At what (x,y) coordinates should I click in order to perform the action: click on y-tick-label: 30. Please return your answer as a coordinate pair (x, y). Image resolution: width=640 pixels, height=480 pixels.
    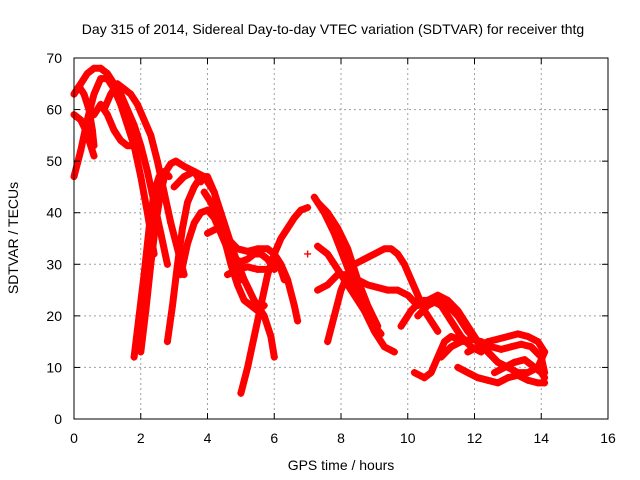
    Looking at the image, I should click on (54, 264).